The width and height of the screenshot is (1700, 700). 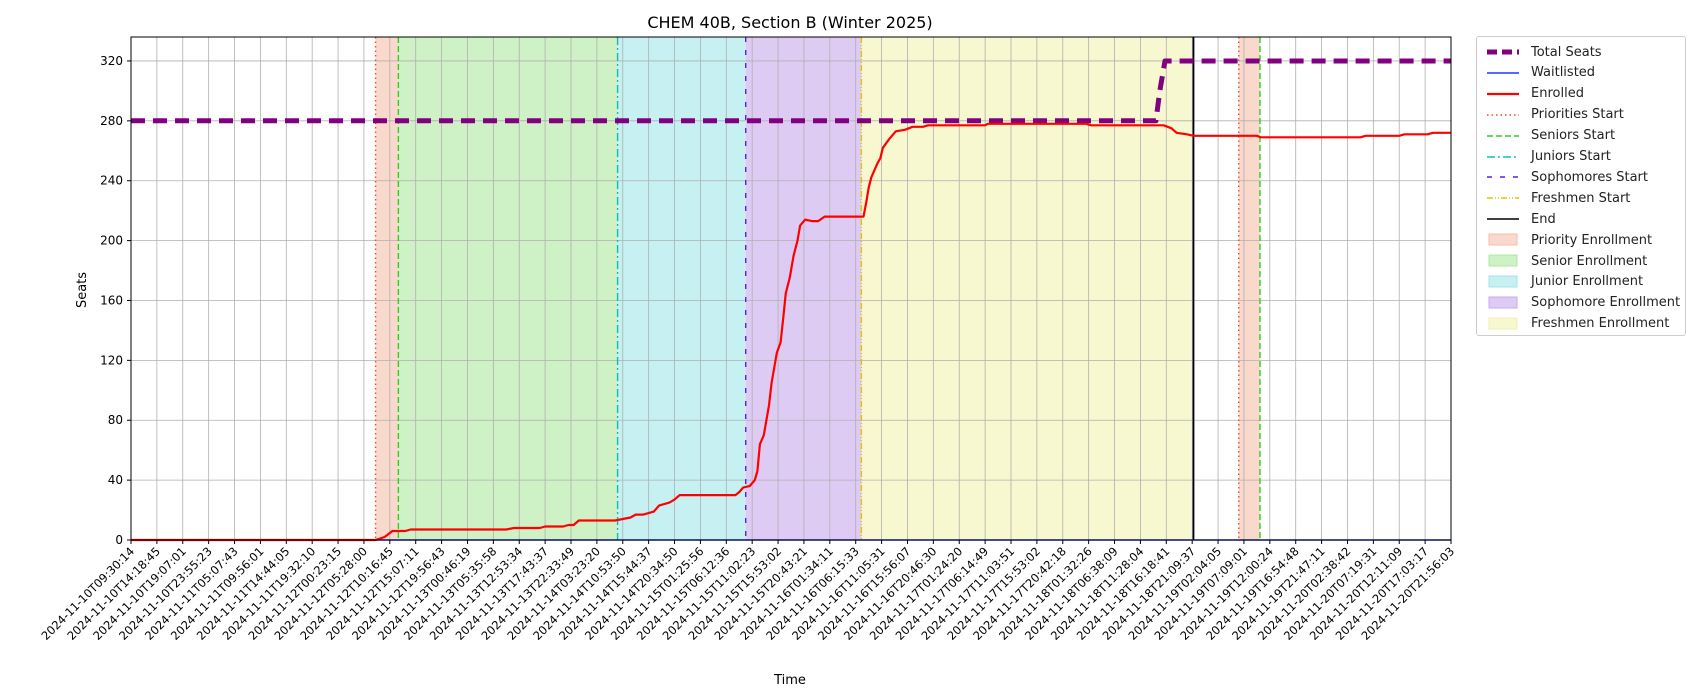 I want to click on legend-entry: Priorities Start, so click(x=1554, y=115).